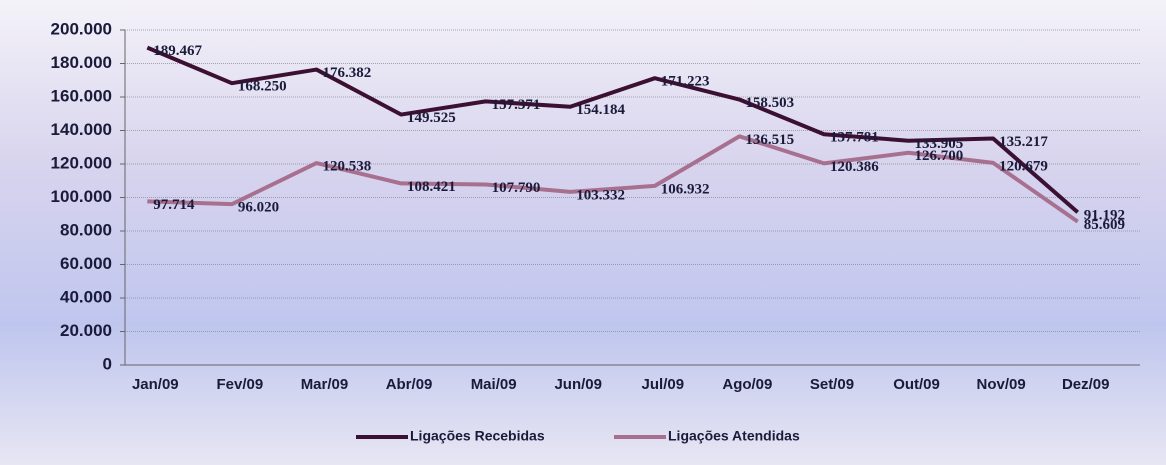  What do you see at coordinates (177, 51) in the screenshot?
I see `data-label: 189.467` at bounding box center [177, 51].